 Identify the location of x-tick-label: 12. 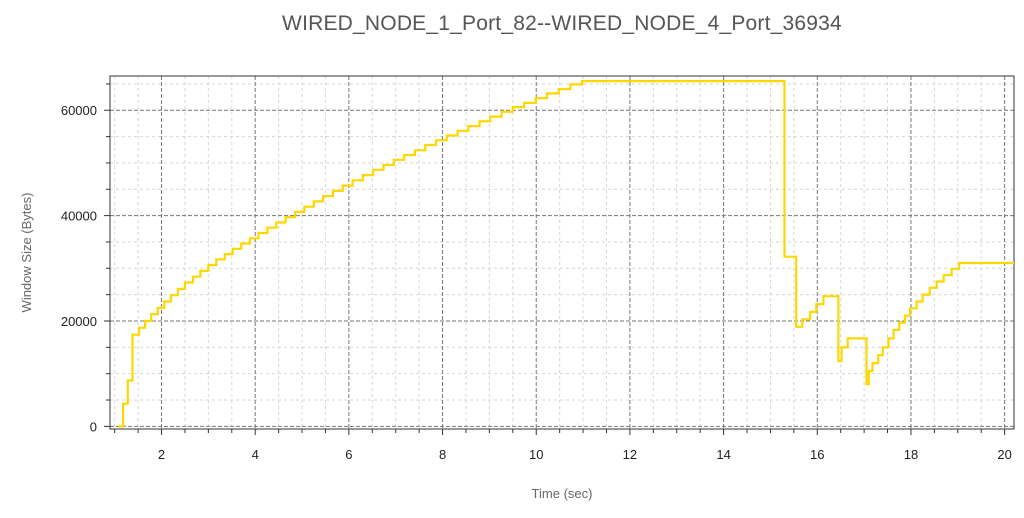
(630, 454).